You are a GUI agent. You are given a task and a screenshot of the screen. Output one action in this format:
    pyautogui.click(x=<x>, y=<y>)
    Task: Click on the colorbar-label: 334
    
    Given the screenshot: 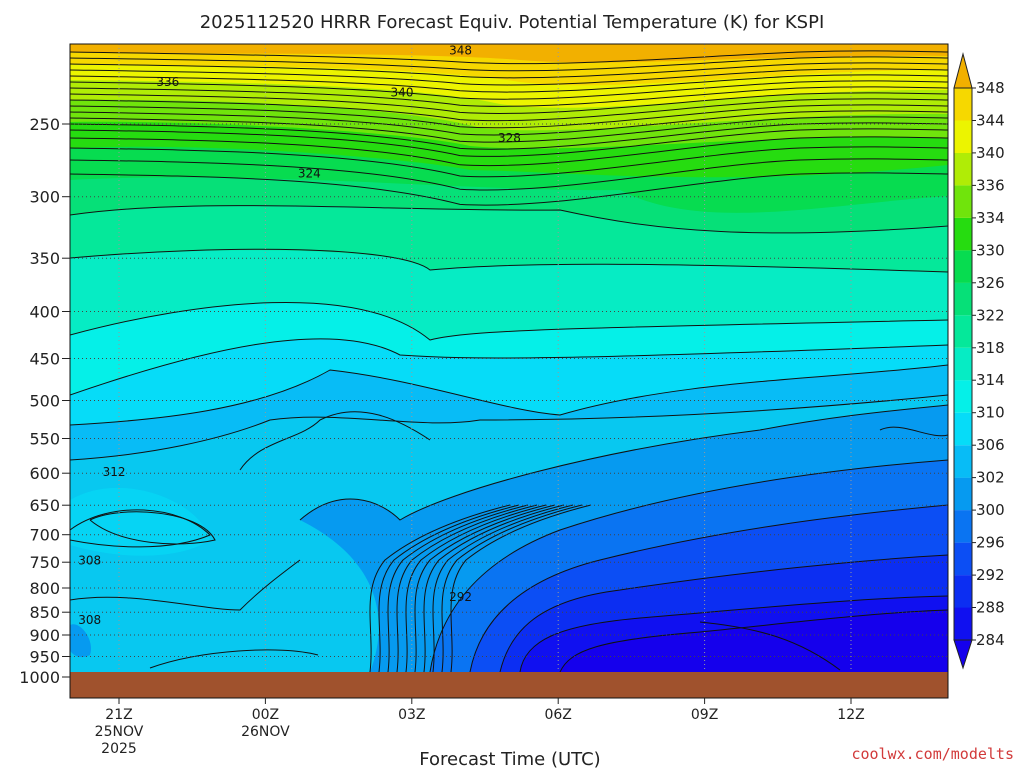 What is the action you would take?
    pyautogui.click(x=990, y=218)
    